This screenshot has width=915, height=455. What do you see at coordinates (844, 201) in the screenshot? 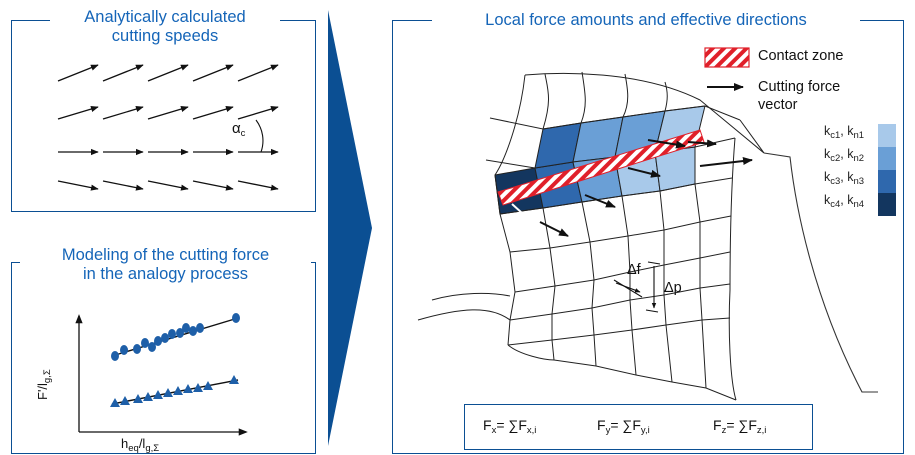
I see `k-scale-row: kc4, kn4` at bounding box center [844, 201].